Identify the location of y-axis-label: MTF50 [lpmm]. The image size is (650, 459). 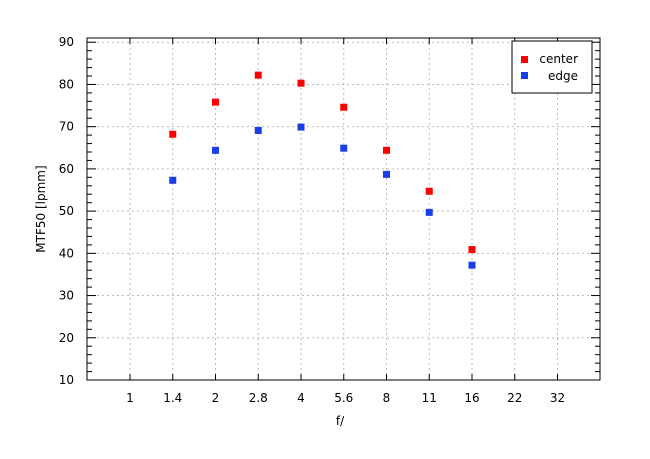
(41, 208).